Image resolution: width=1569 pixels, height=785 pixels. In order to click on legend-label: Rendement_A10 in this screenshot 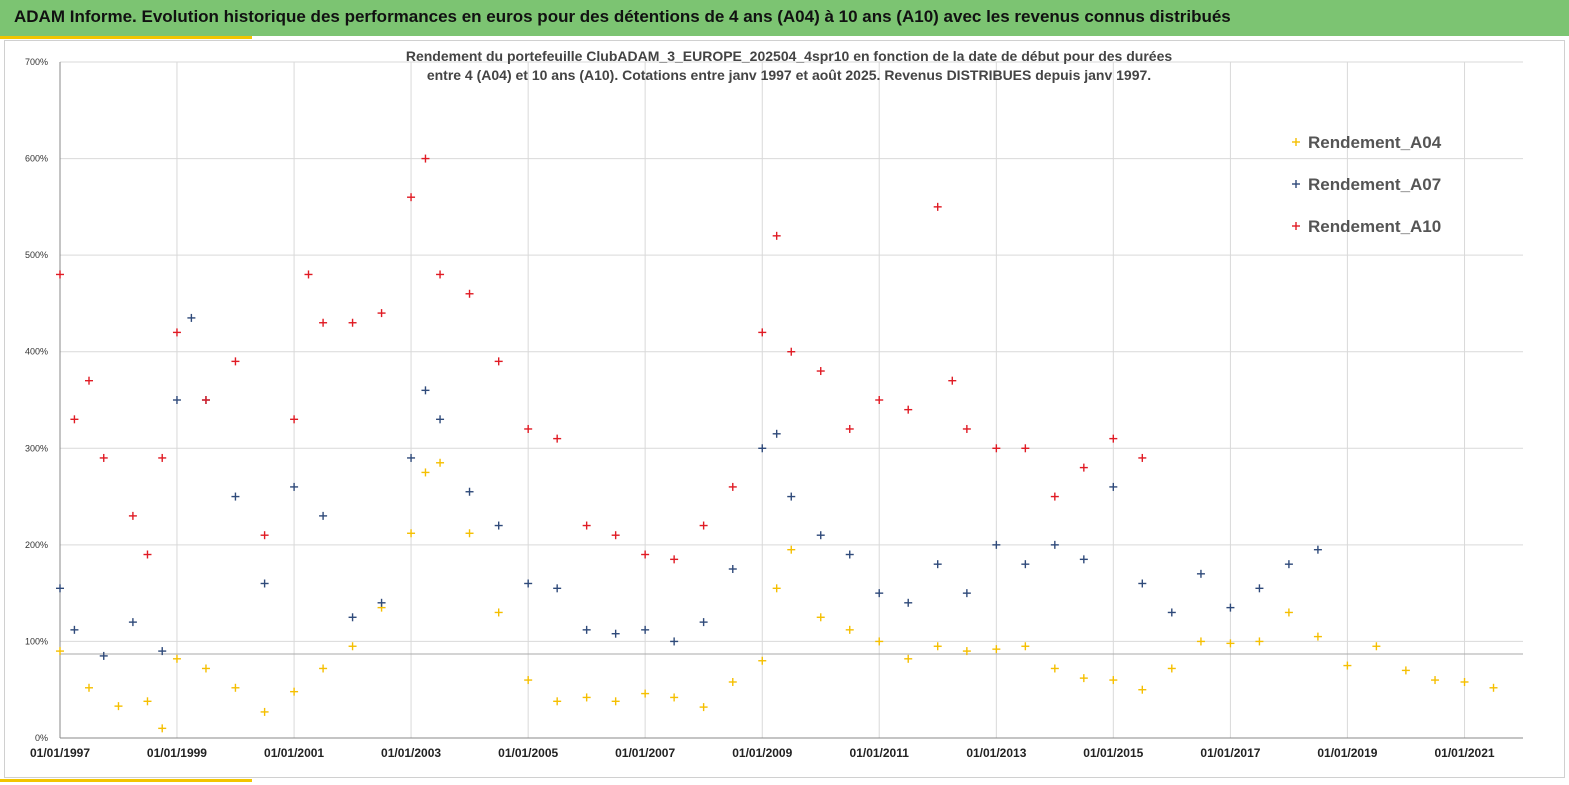, I will do `click(1374, 226)`.